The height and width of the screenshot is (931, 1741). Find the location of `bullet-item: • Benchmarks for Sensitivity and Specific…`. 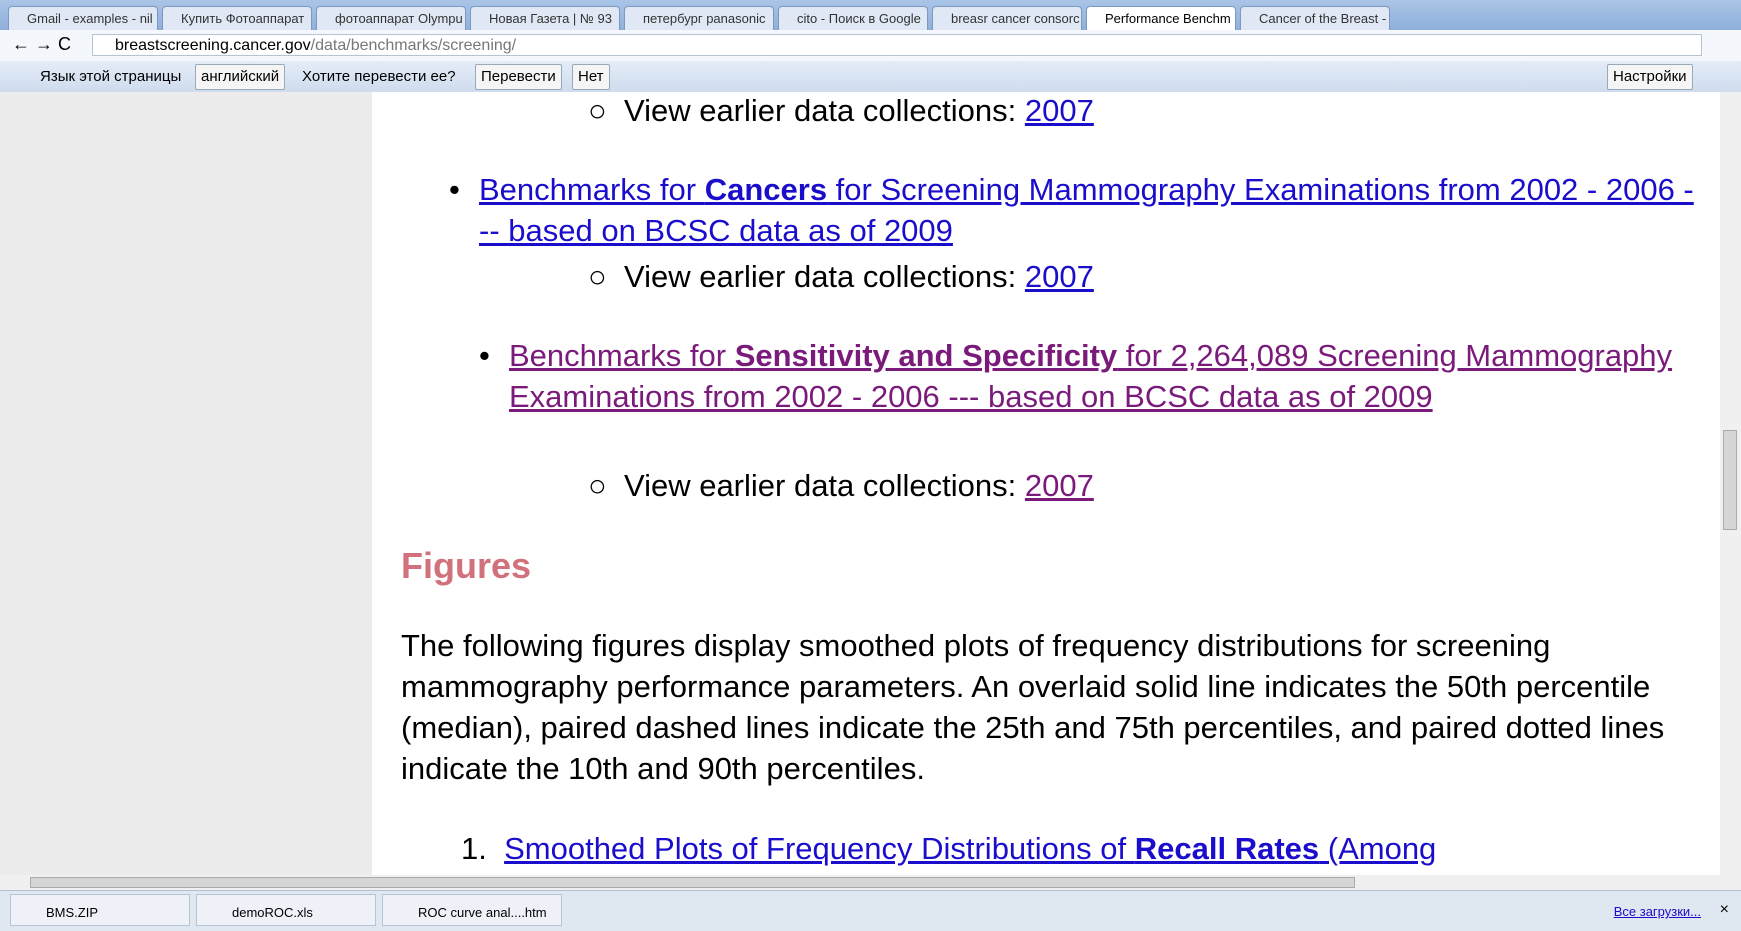

bullet-item: • Benchmarks for Sensitivity and Specific… is located at coordinates (1076, 376).